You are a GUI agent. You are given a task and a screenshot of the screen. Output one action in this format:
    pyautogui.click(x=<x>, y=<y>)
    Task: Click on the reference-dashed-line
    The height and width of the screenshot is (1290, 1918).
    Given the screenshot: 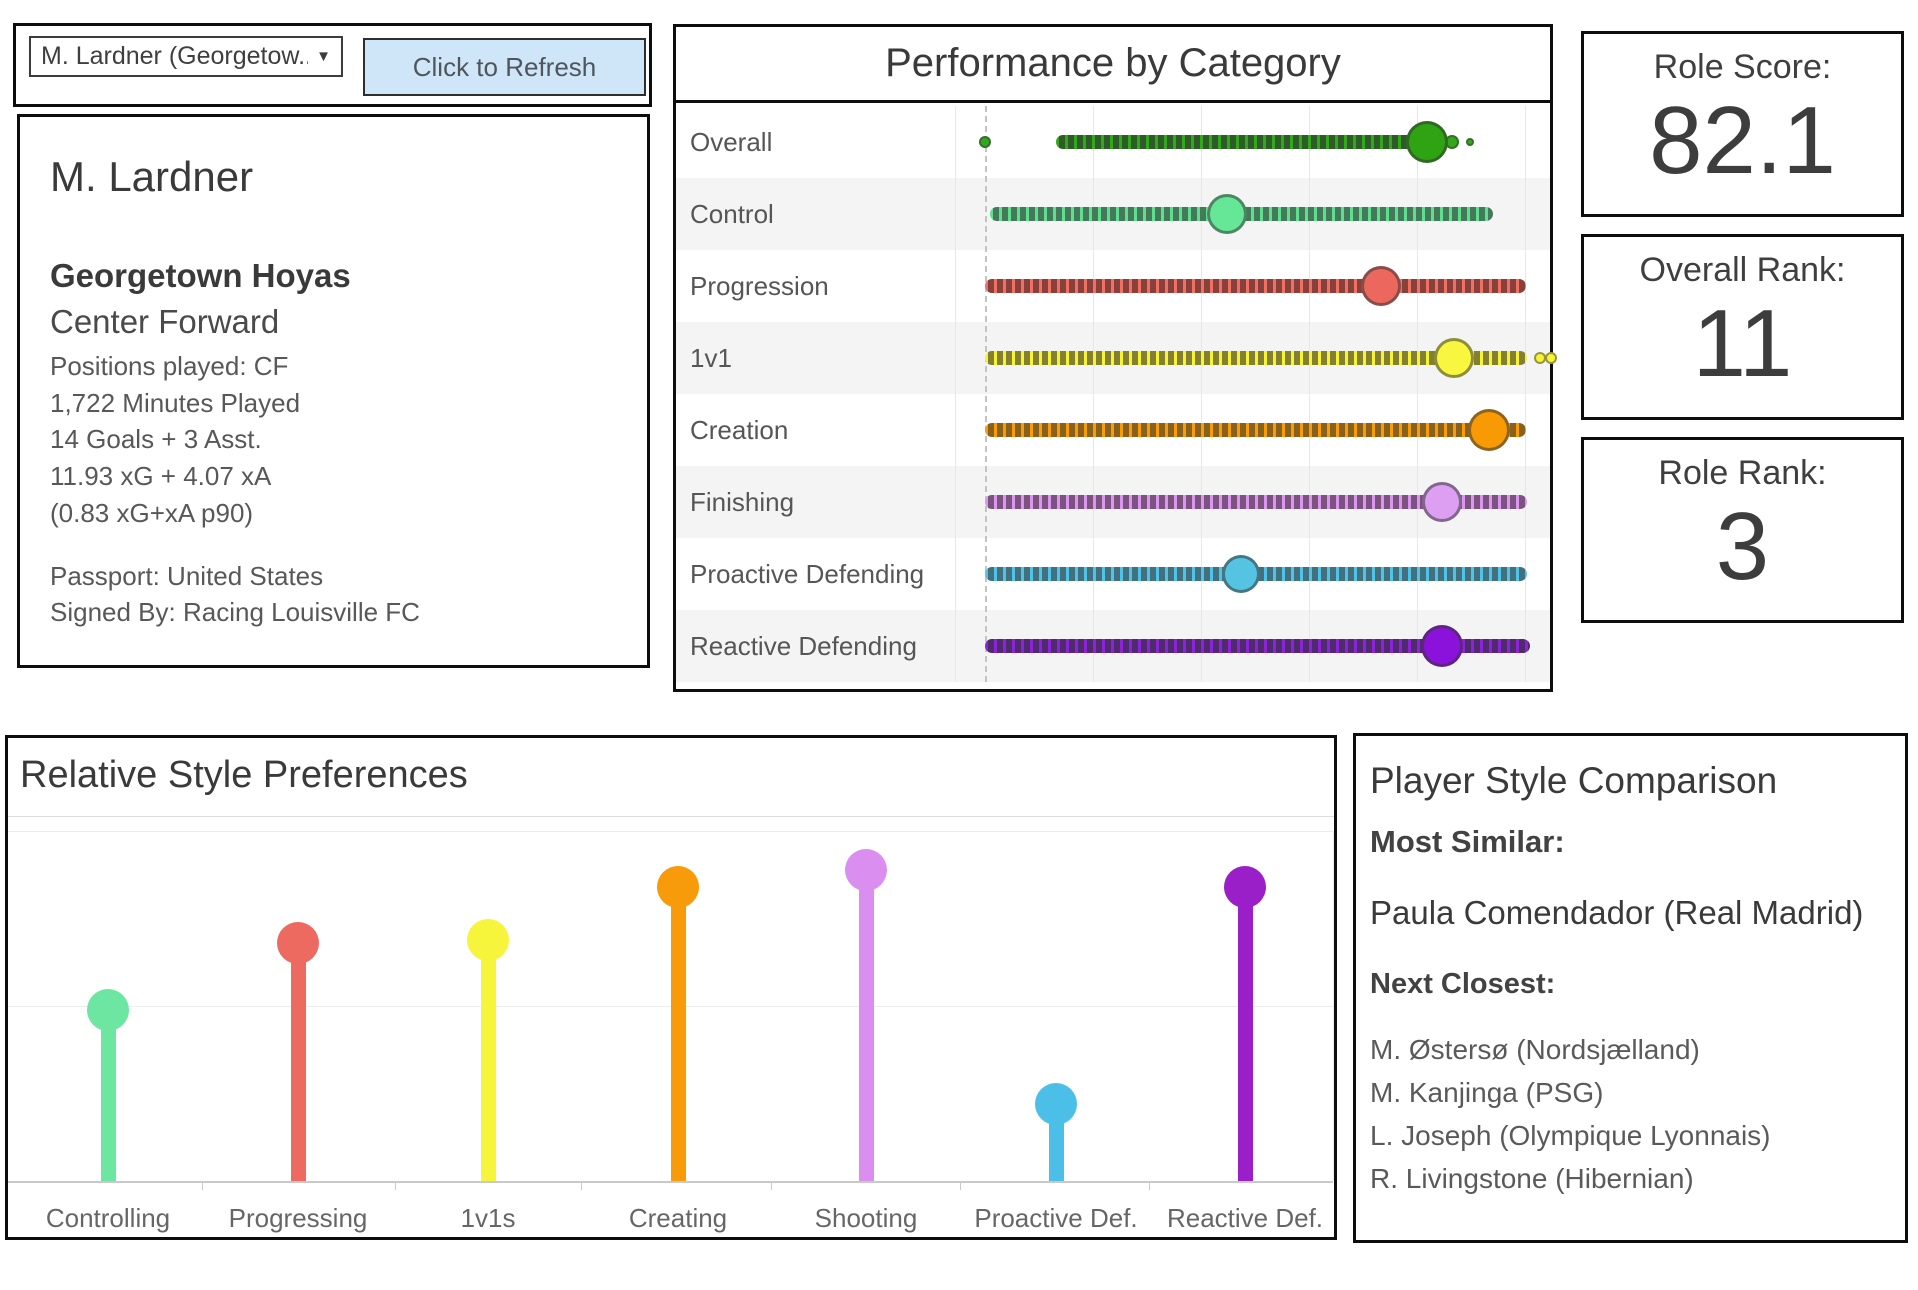 What is the action you would take?
    pyautogui.click(x=986, y=394)
    